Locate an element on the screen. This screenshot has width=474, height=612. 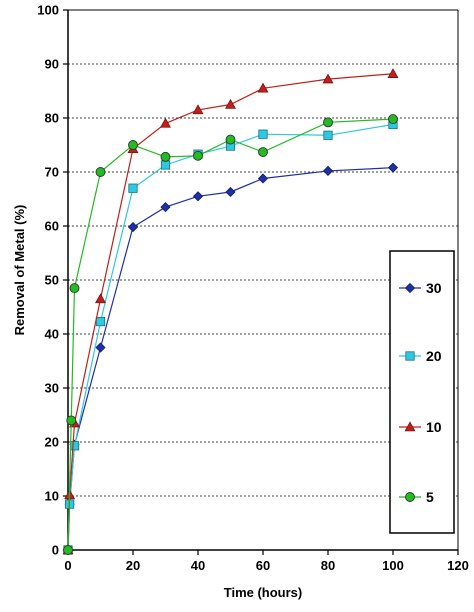
legend: 30 20 10 5 is located at coordinates (422, 392).